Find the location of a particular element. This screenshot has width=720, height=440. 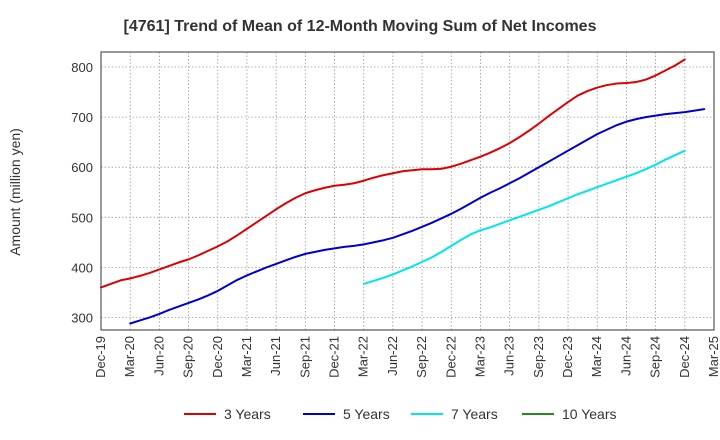

x-tick-label: Mar-25 is located at coordinates (713, 356).